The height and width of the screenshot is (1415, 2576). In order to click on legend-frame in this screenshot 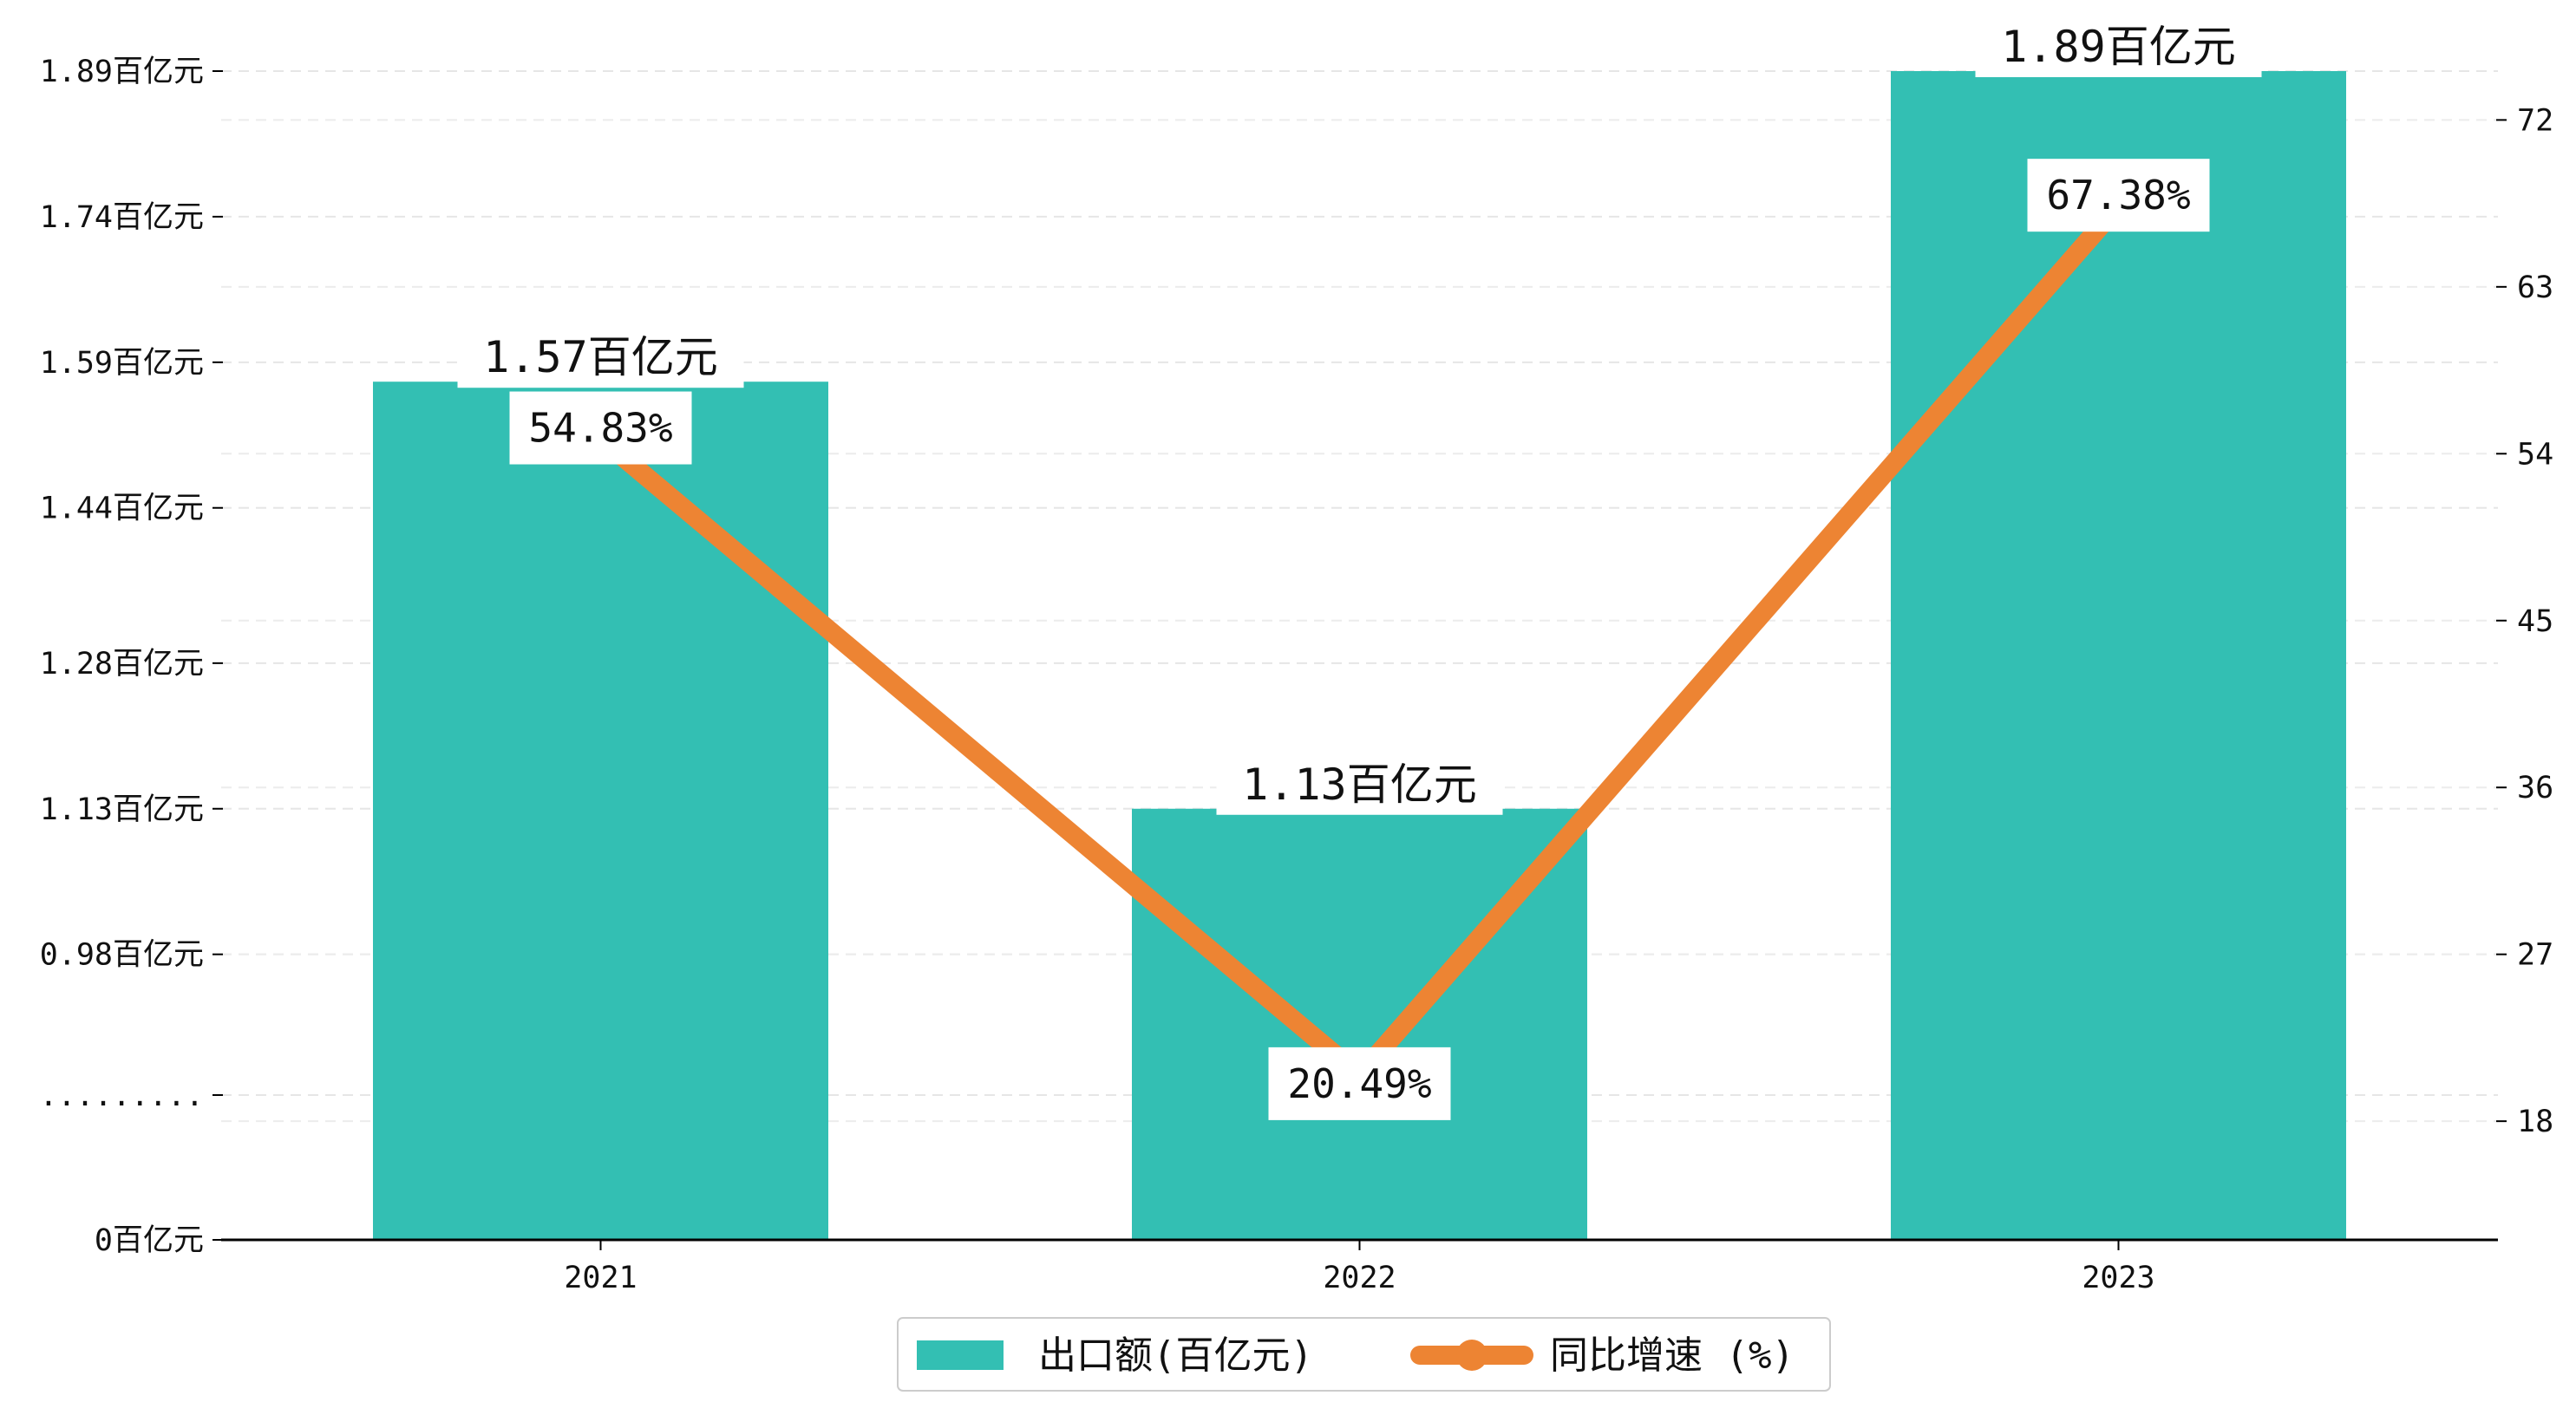, I will do `click(1364, 1354)`.